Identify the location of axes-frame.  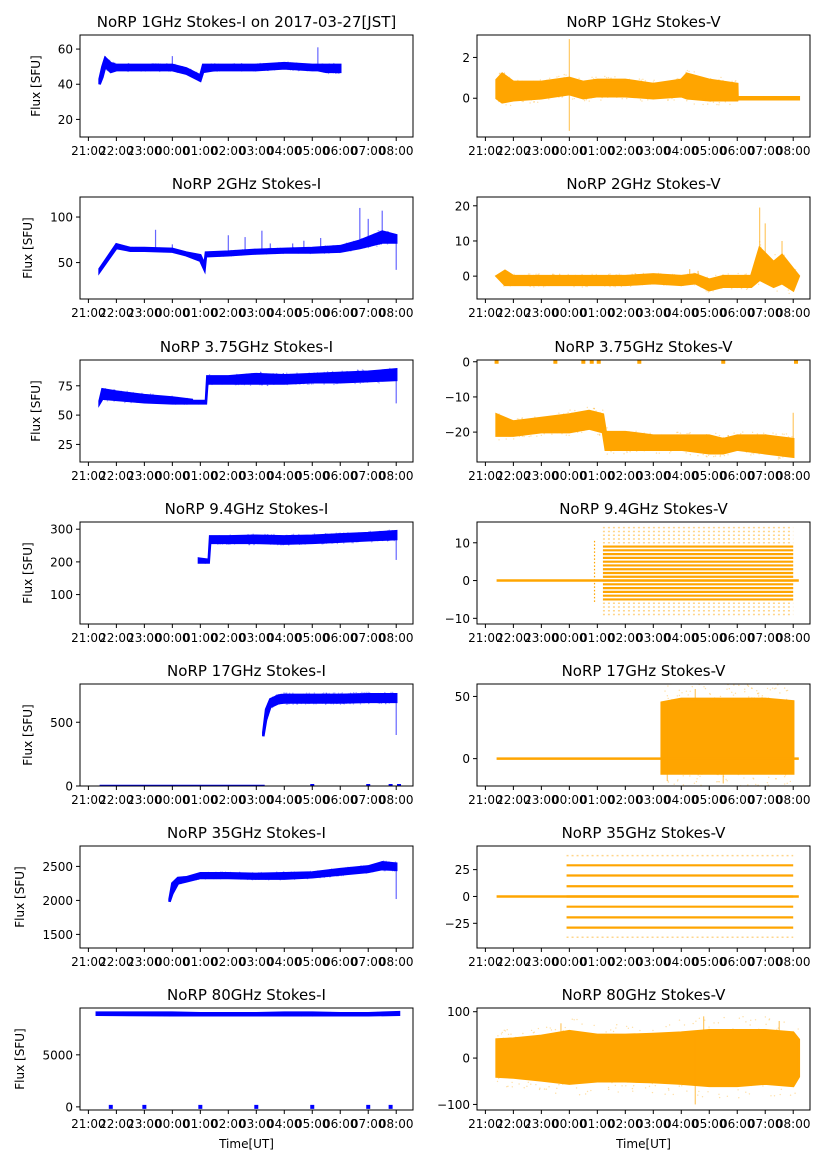
(246, 248).